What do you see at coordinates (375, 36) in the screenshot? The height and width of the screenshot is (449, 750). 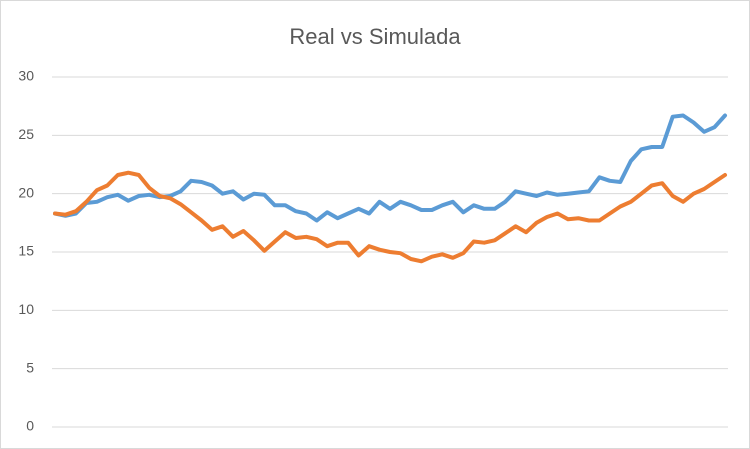 I see `chart-title: Real vs Simulada` at bounding box center [375, 36].